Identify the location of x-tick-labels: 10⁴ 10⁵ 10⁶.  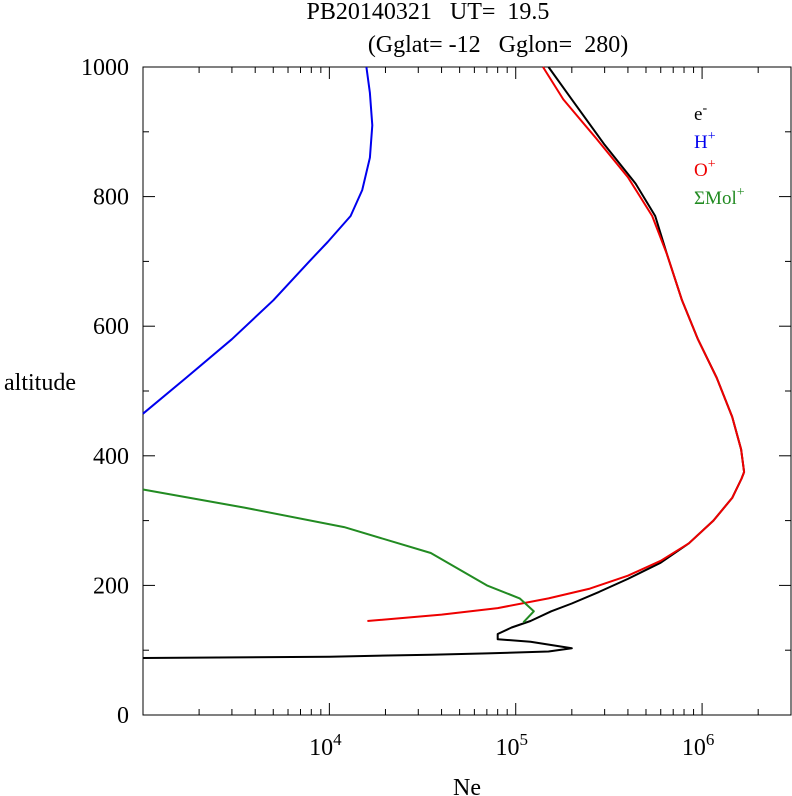
(511, 745).